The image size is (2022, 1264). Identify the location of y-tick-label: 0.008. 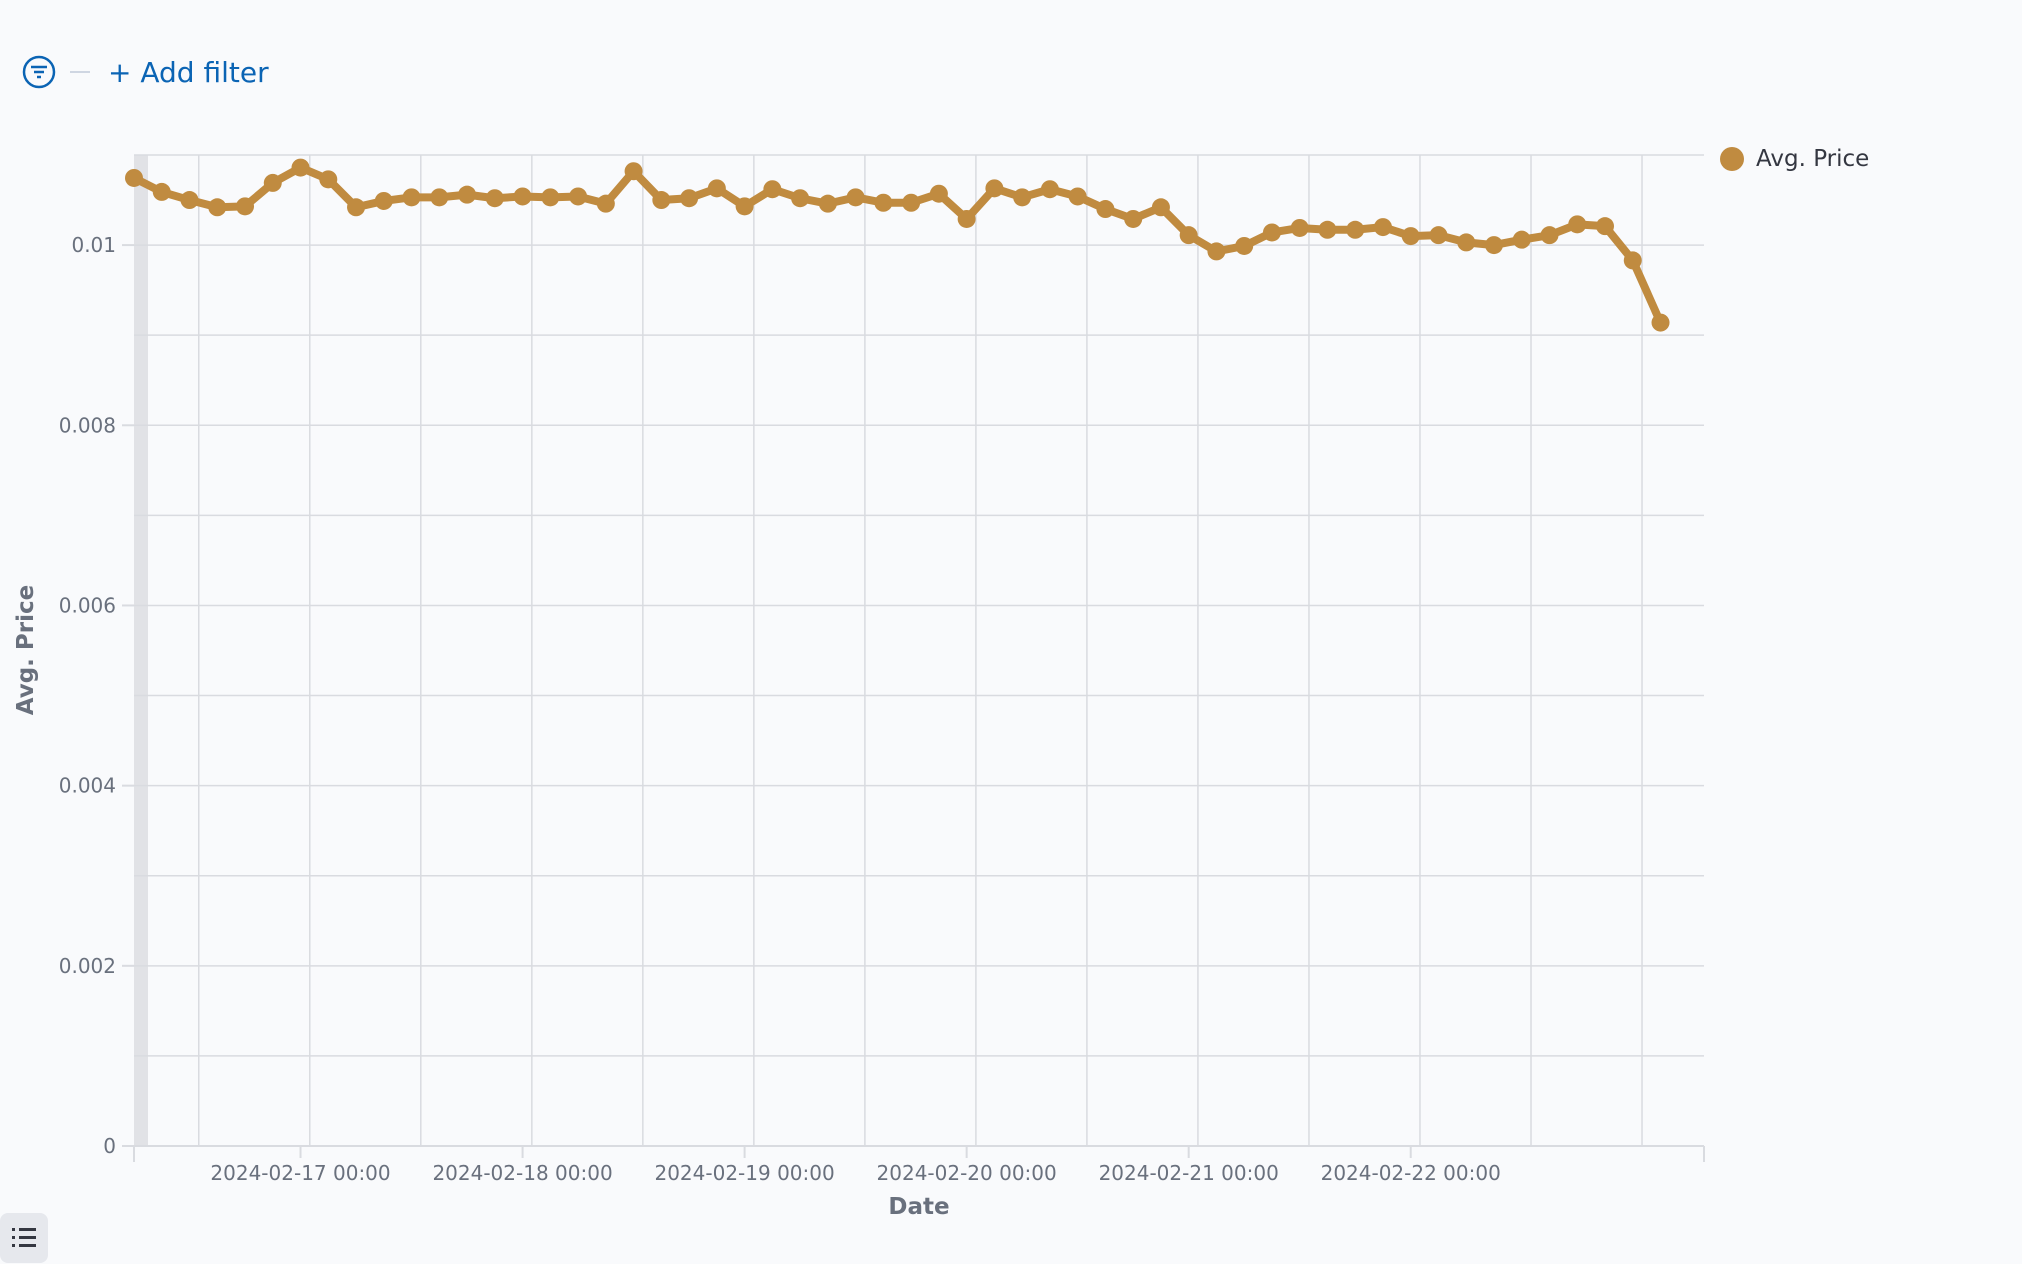
(87, 425).